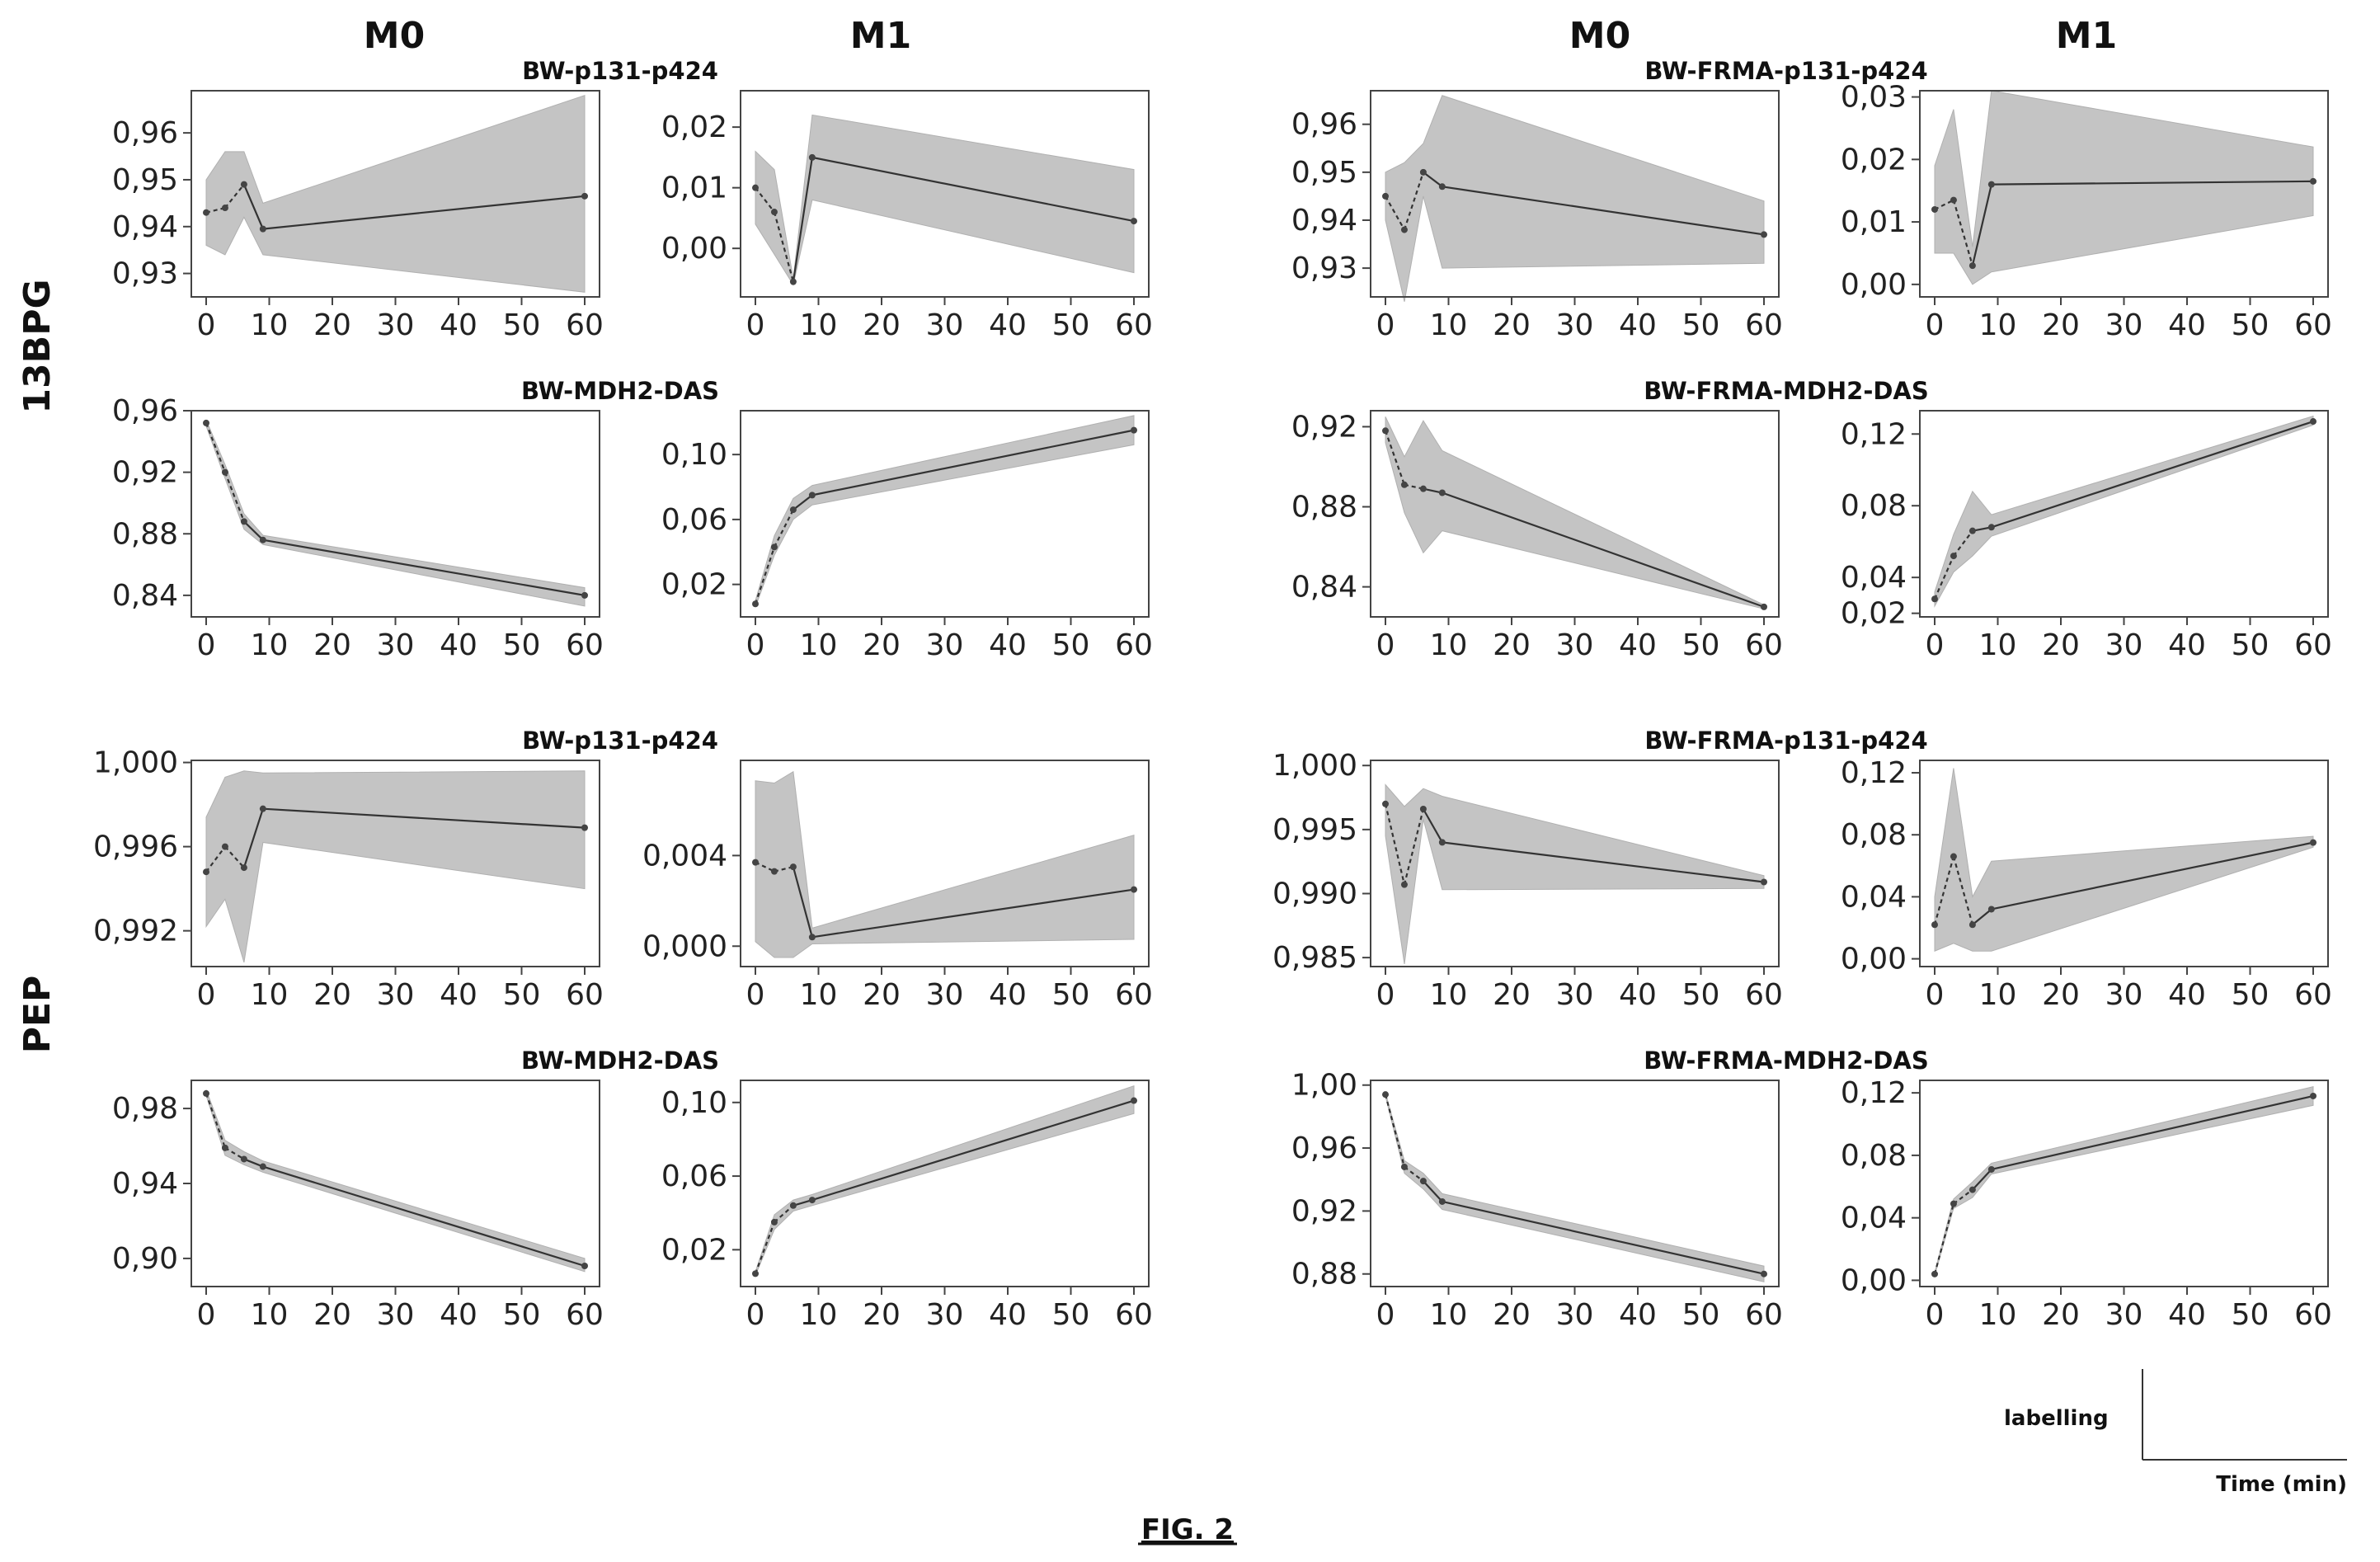 The height and width of the screenshot is (1562, 2380). Describe the element at coordinates (1786, 391) in the screenshot. I see `panel-title: BW-FRMA-MDH2-DAS` at that location.